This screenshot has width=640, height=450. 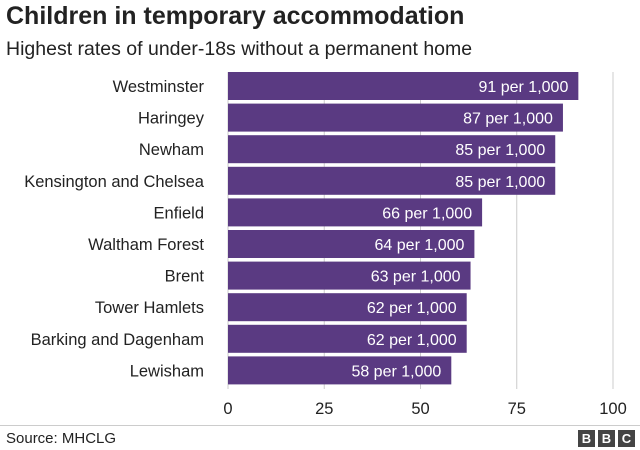 What do you see at coordinates (235, 16) in the screenshot?
I see `chart-title: Children in temporary accommodation` at bounding box center [235, 16].